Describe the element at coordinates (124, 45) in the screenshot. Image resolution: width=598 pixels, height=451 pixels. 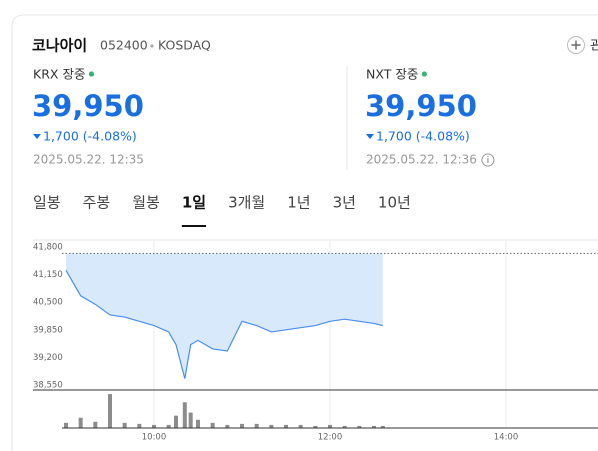
I see `stock-code: 052400` at that location.